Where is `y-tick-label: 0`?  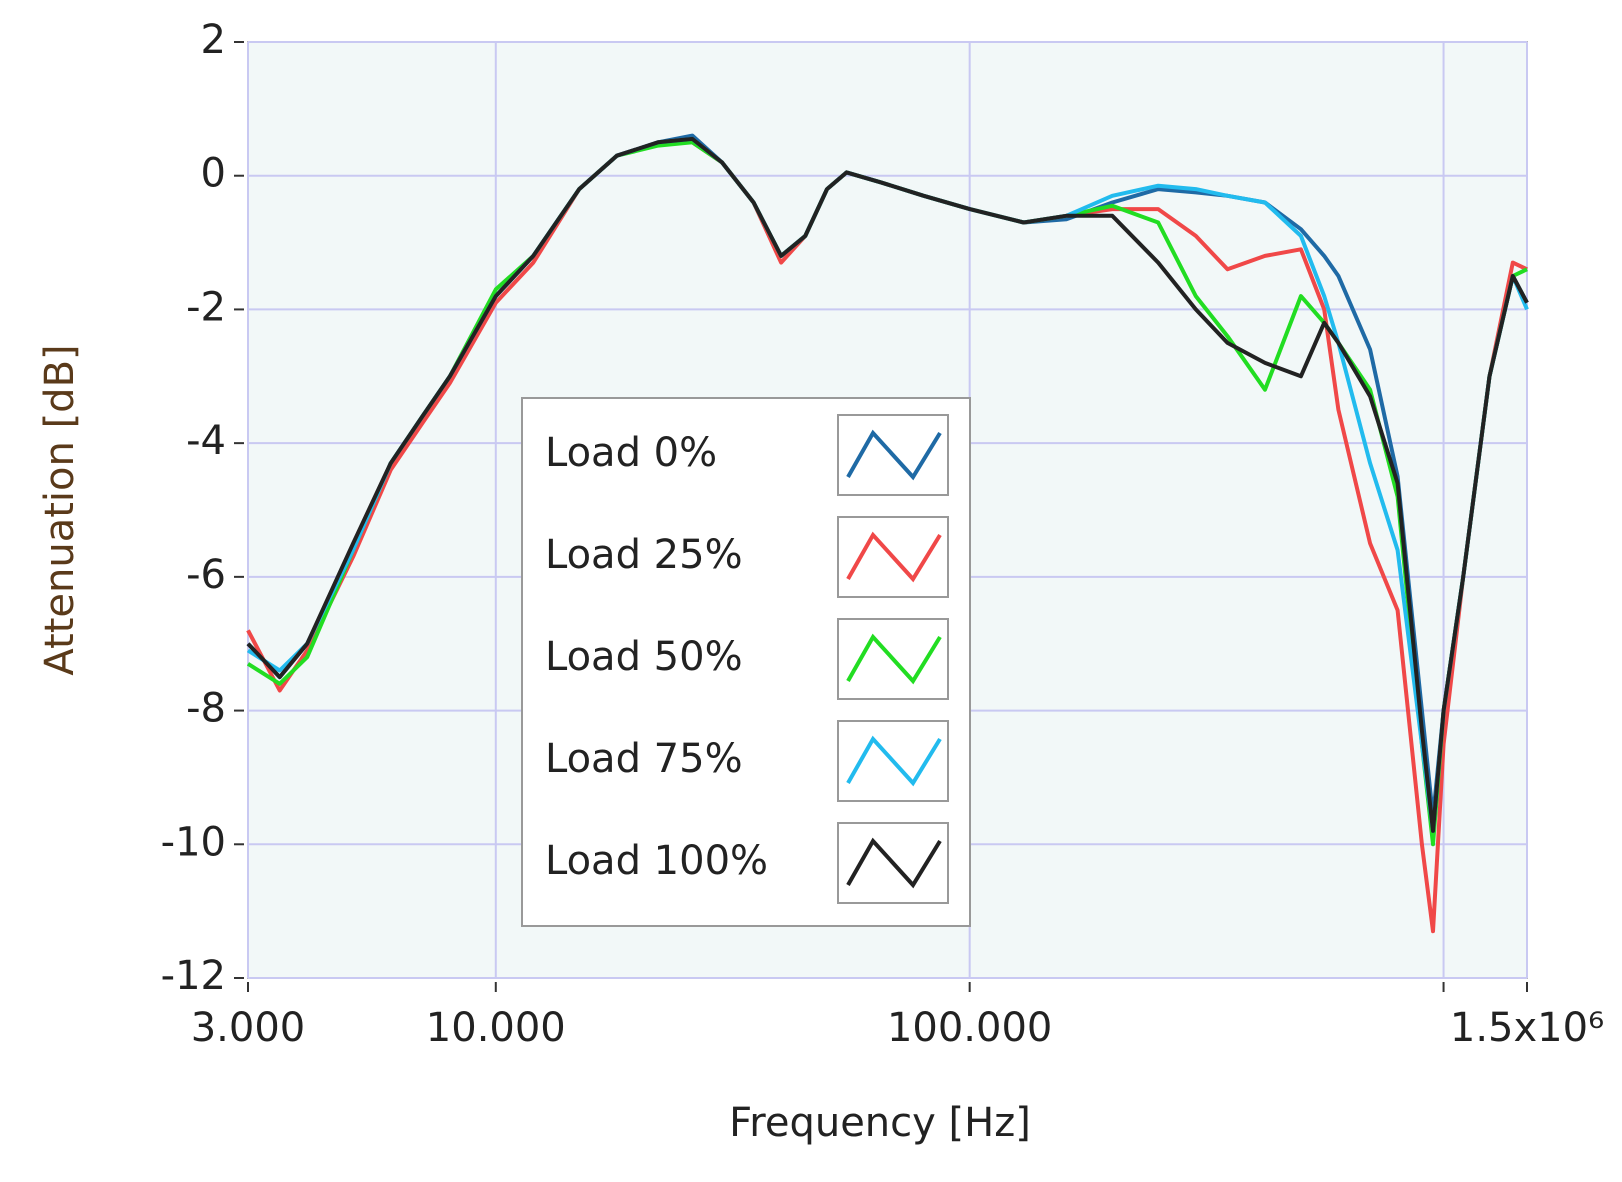 y-tick-label: 0 is located at coordinates (213, 174).